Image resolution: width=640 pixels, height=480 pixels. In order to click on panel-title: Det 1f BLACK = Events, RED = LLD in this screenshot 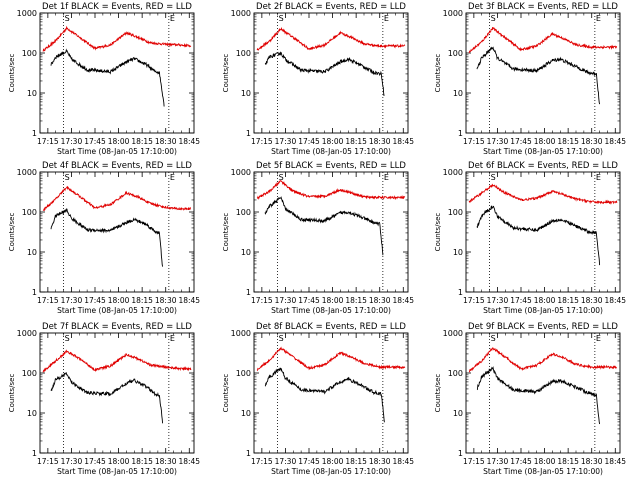, I will do `click(117, 7)`.